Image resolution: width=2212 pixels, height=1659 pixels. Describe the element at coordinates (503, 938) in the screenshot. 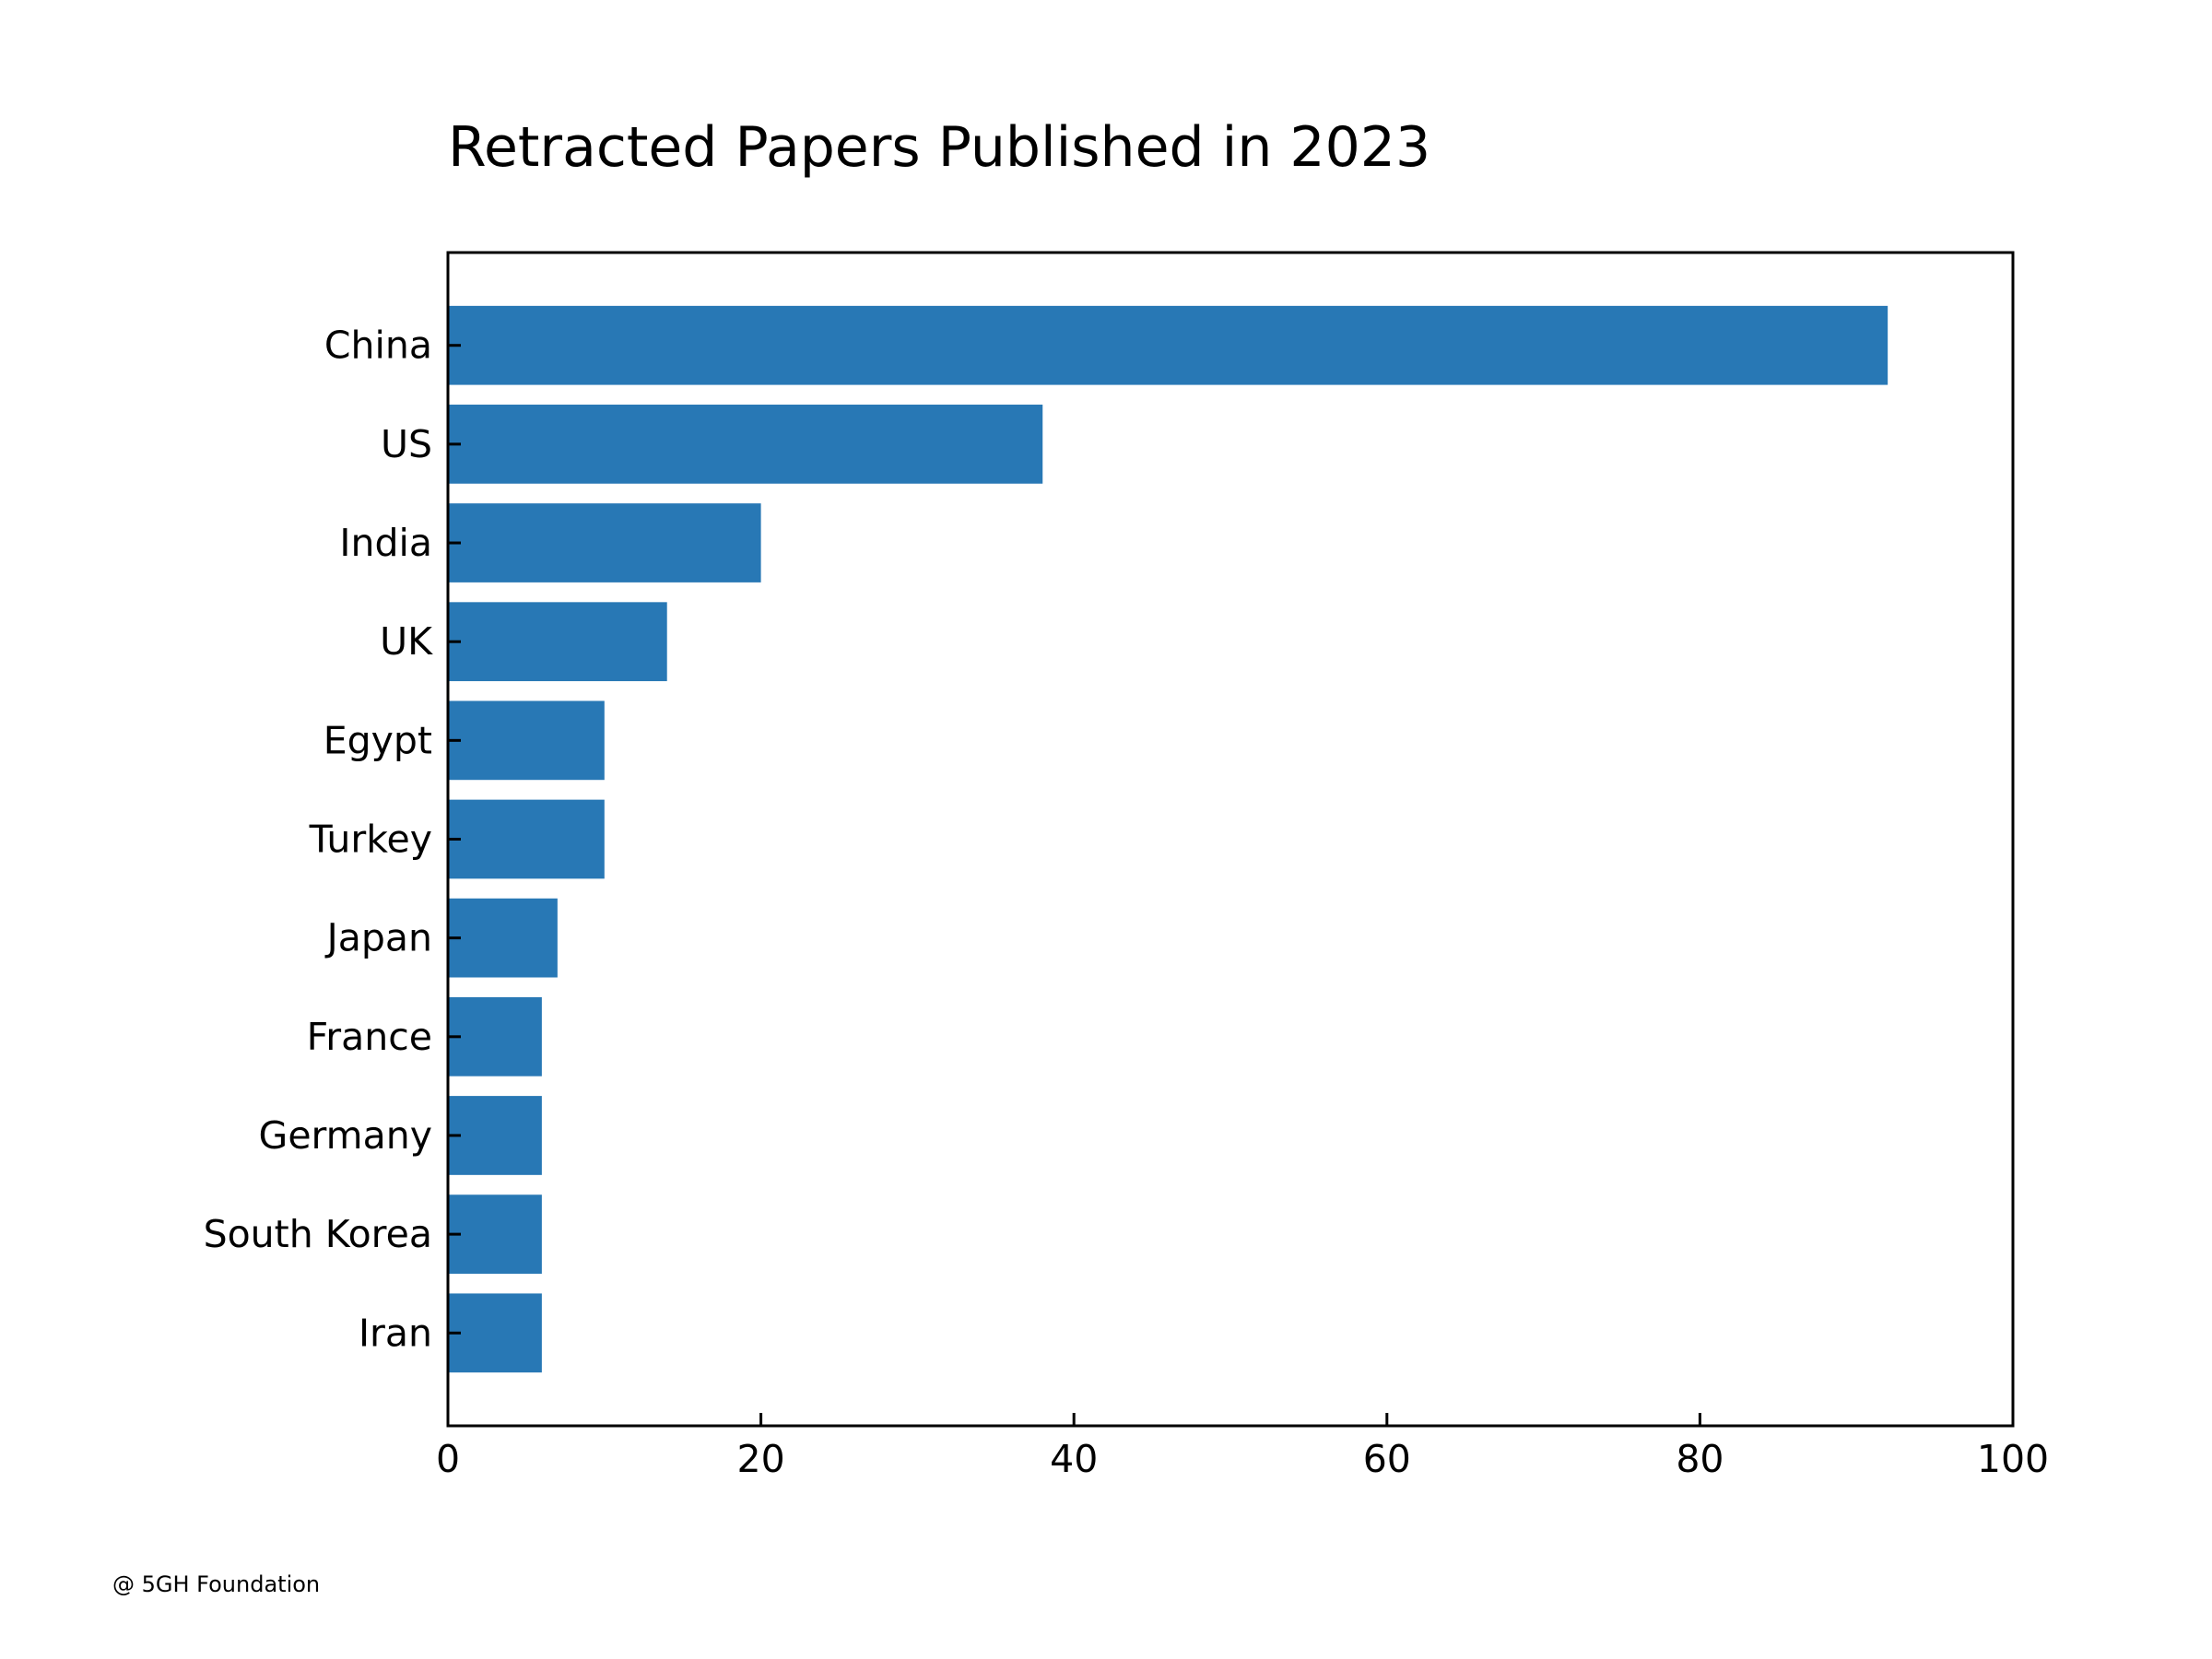

I see `bar-japan` at that location.